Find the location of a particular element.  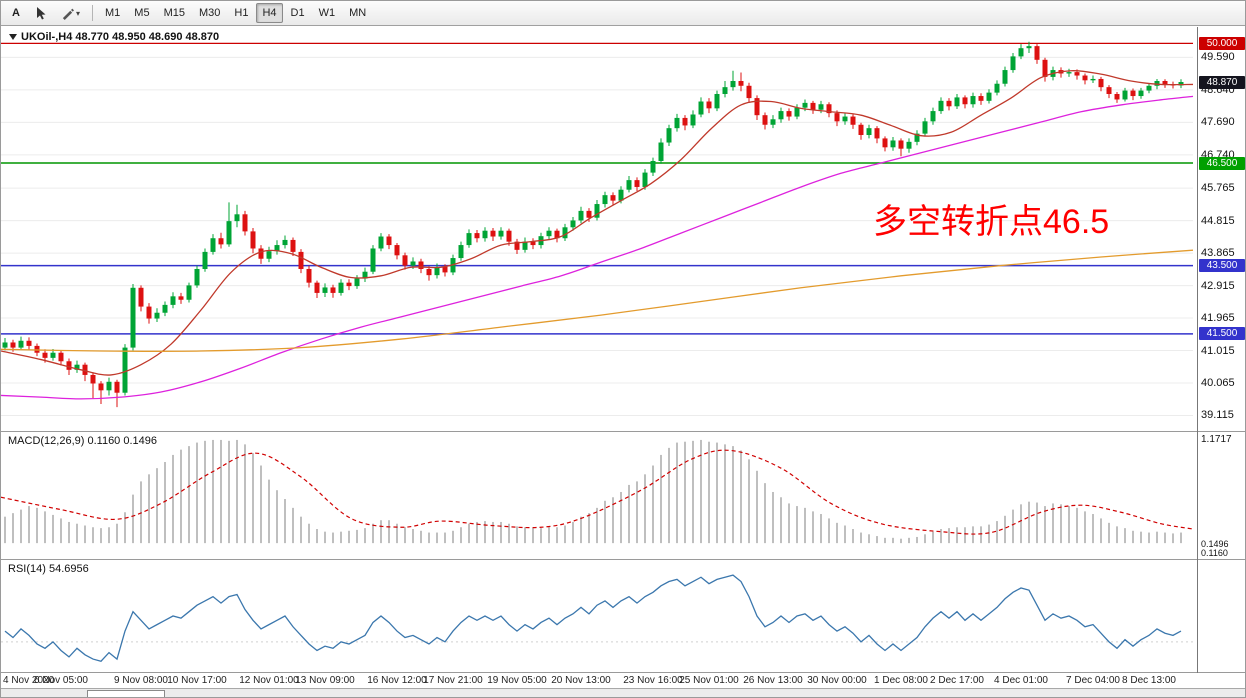

macd-axis-value: 0.1160 is located at coordinates (1214, 553).